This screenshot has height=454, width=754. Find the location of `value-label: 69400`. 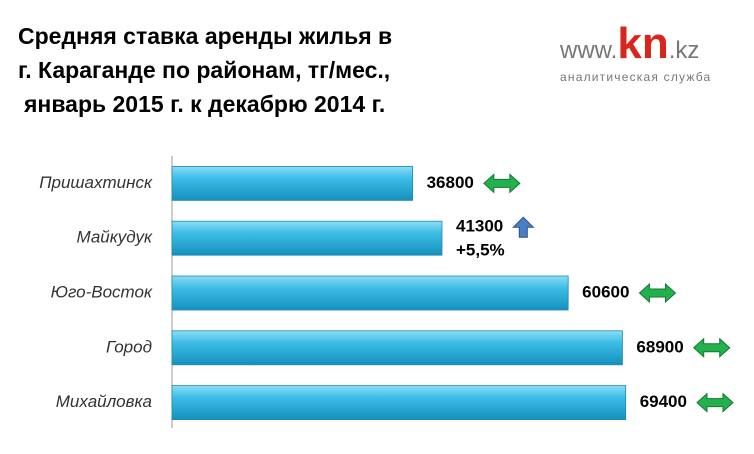

value-label: 69400 is located at coordinates (663, 401).